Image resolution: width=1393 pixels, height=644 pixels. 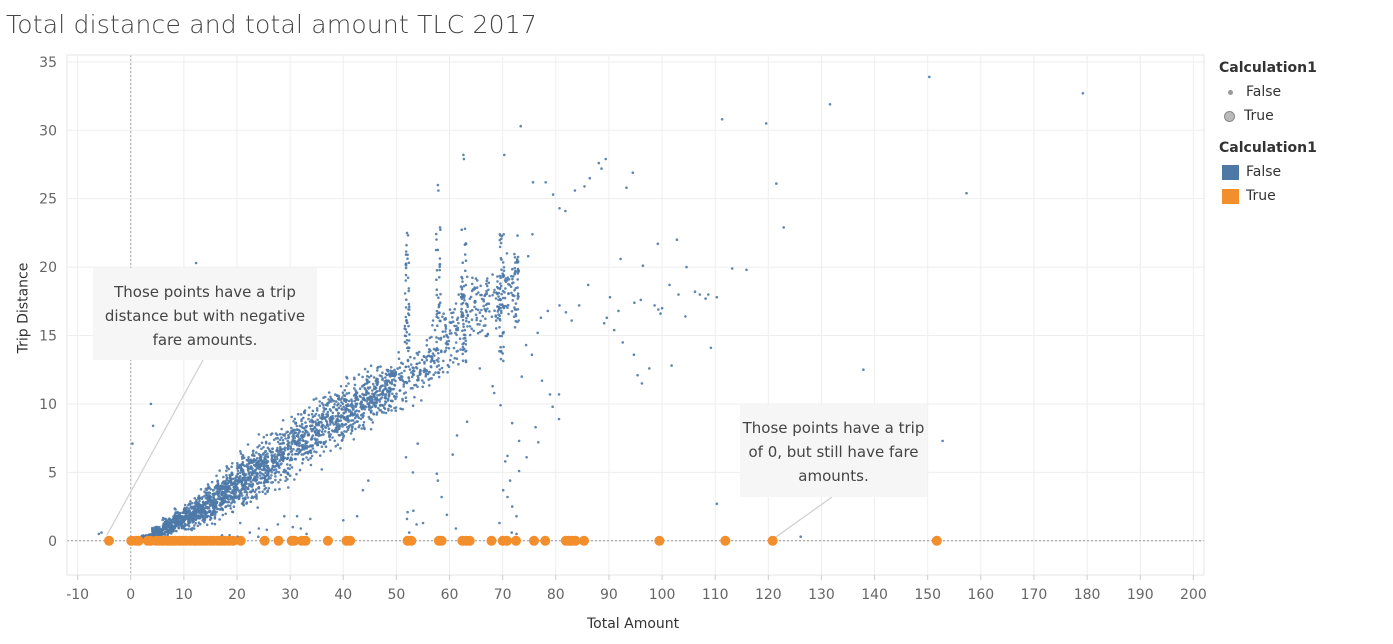 What do you see at coordinates (130, 595) in the screenshot?
I see `x-tick-label: 0` at bounding box center [130, 595].